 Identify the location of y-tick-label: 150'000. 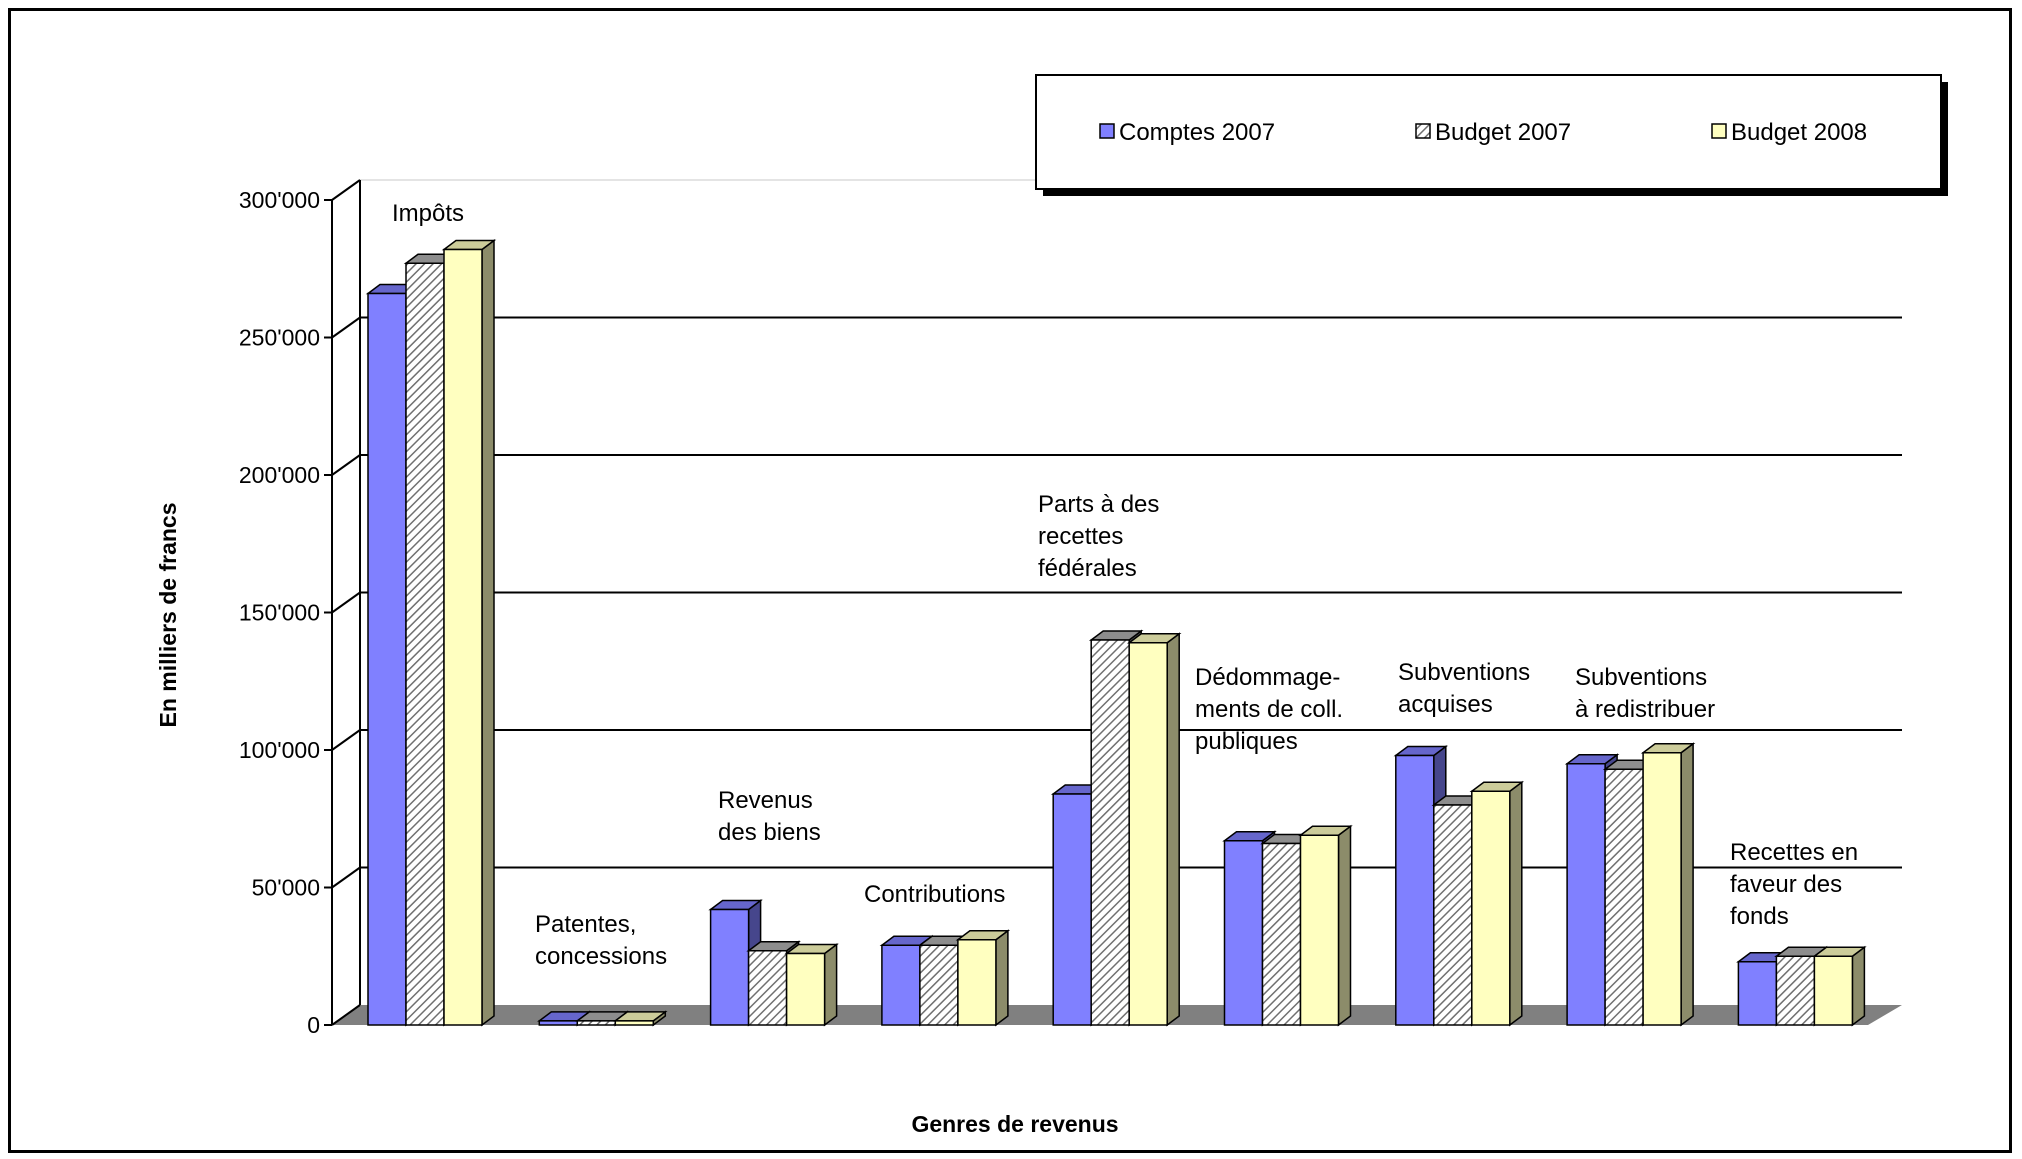
(279, 613).